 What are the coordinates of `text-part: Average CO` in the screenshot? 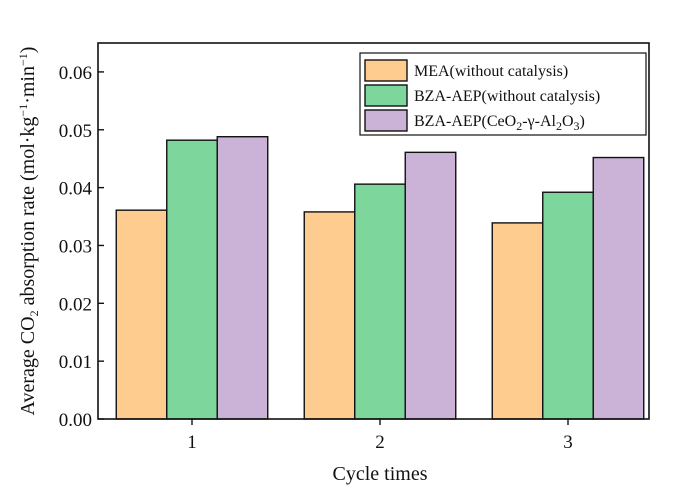 It's located at (28, 365).